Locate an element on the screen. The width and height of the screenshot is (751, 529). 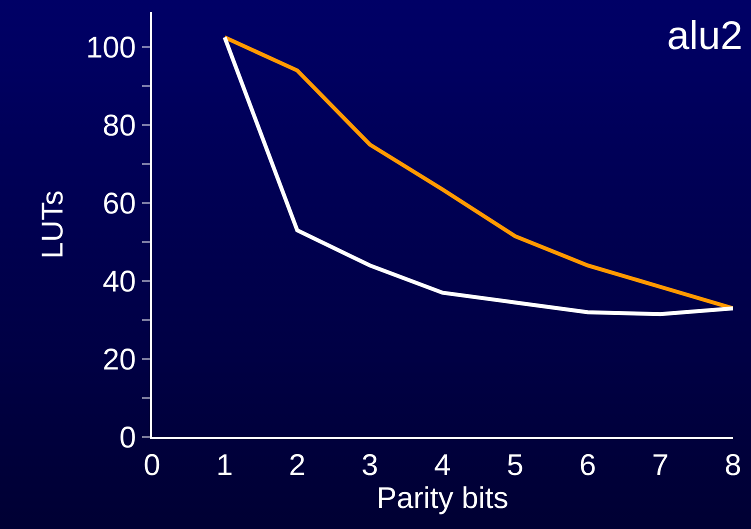
x-tick-label: 1 is located at coordinates (224, 465).